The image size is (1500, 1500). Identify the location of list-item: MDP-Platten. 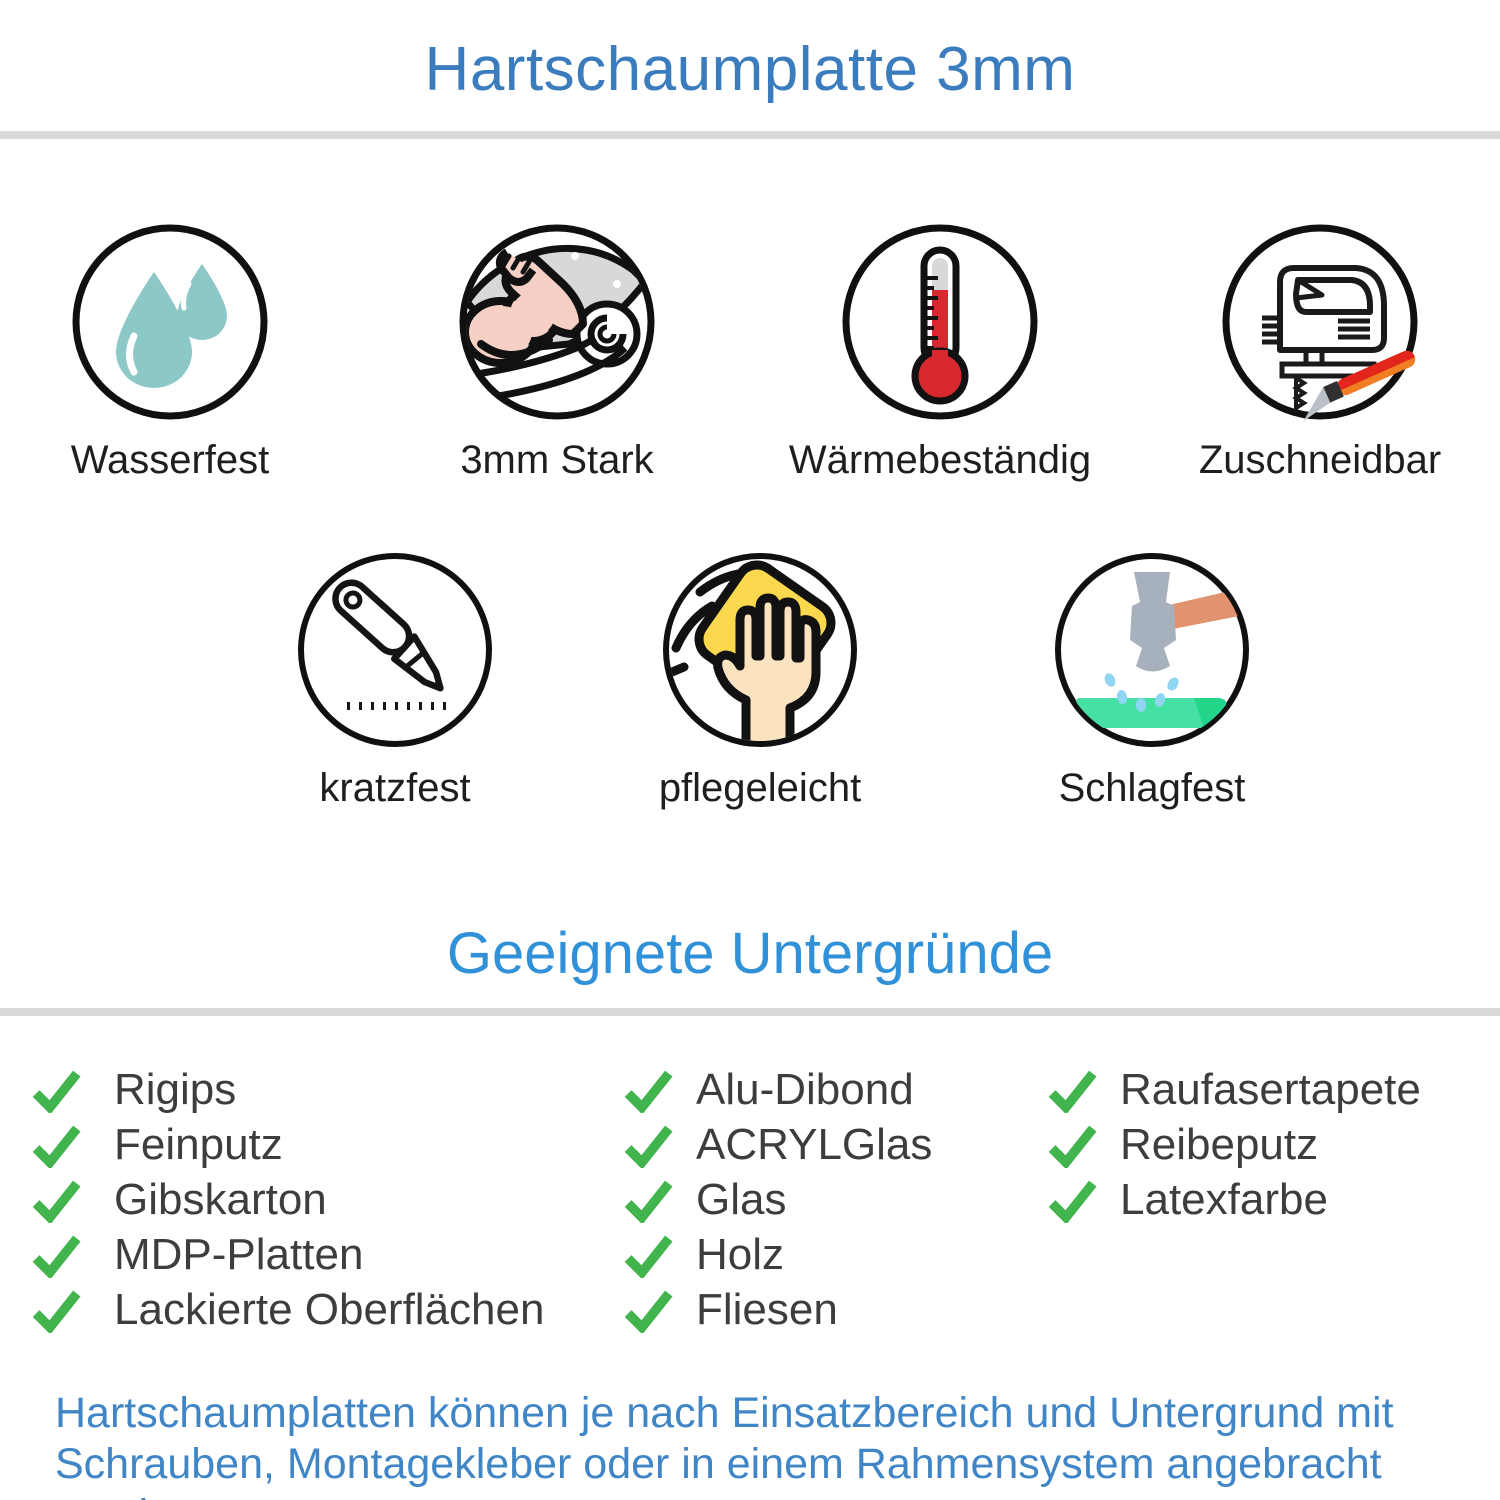
(287, 1254).